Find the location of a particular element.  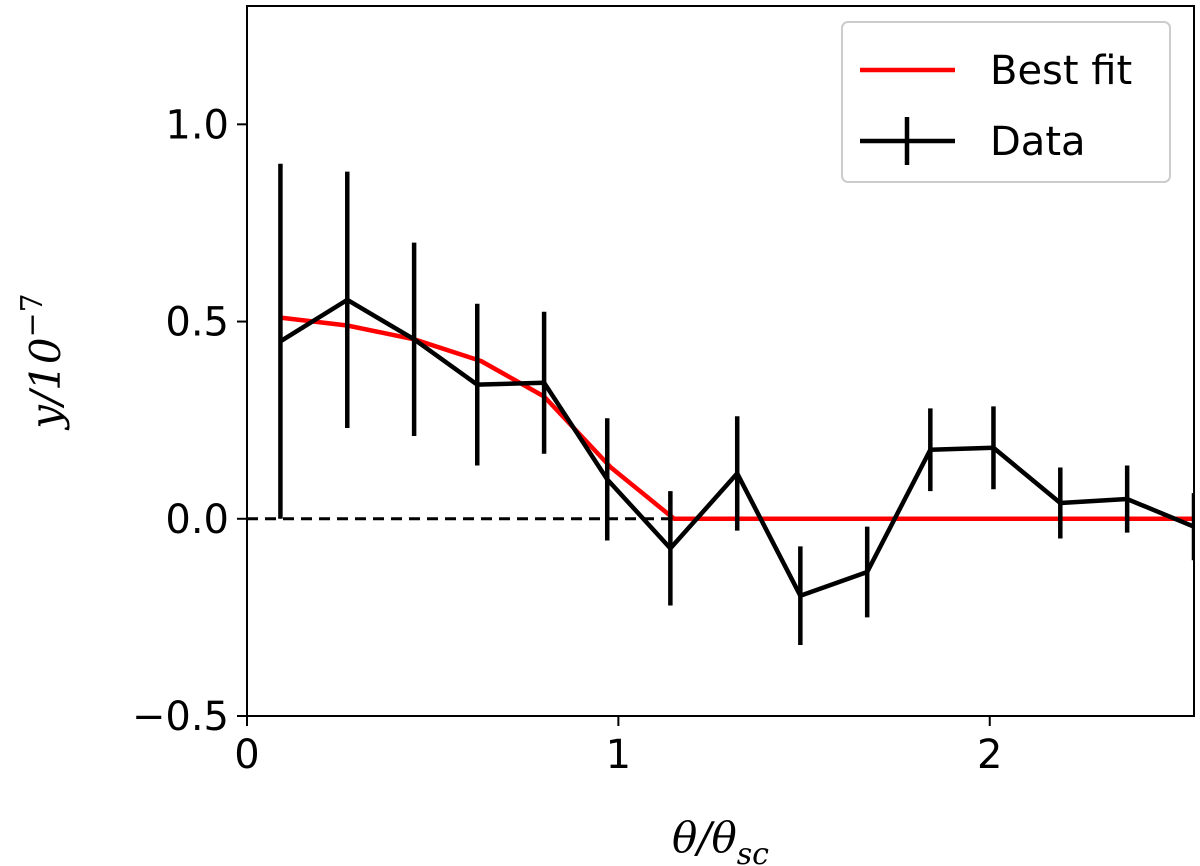

y-axis-label: y/10−7 is located at coordinates (42, 362).